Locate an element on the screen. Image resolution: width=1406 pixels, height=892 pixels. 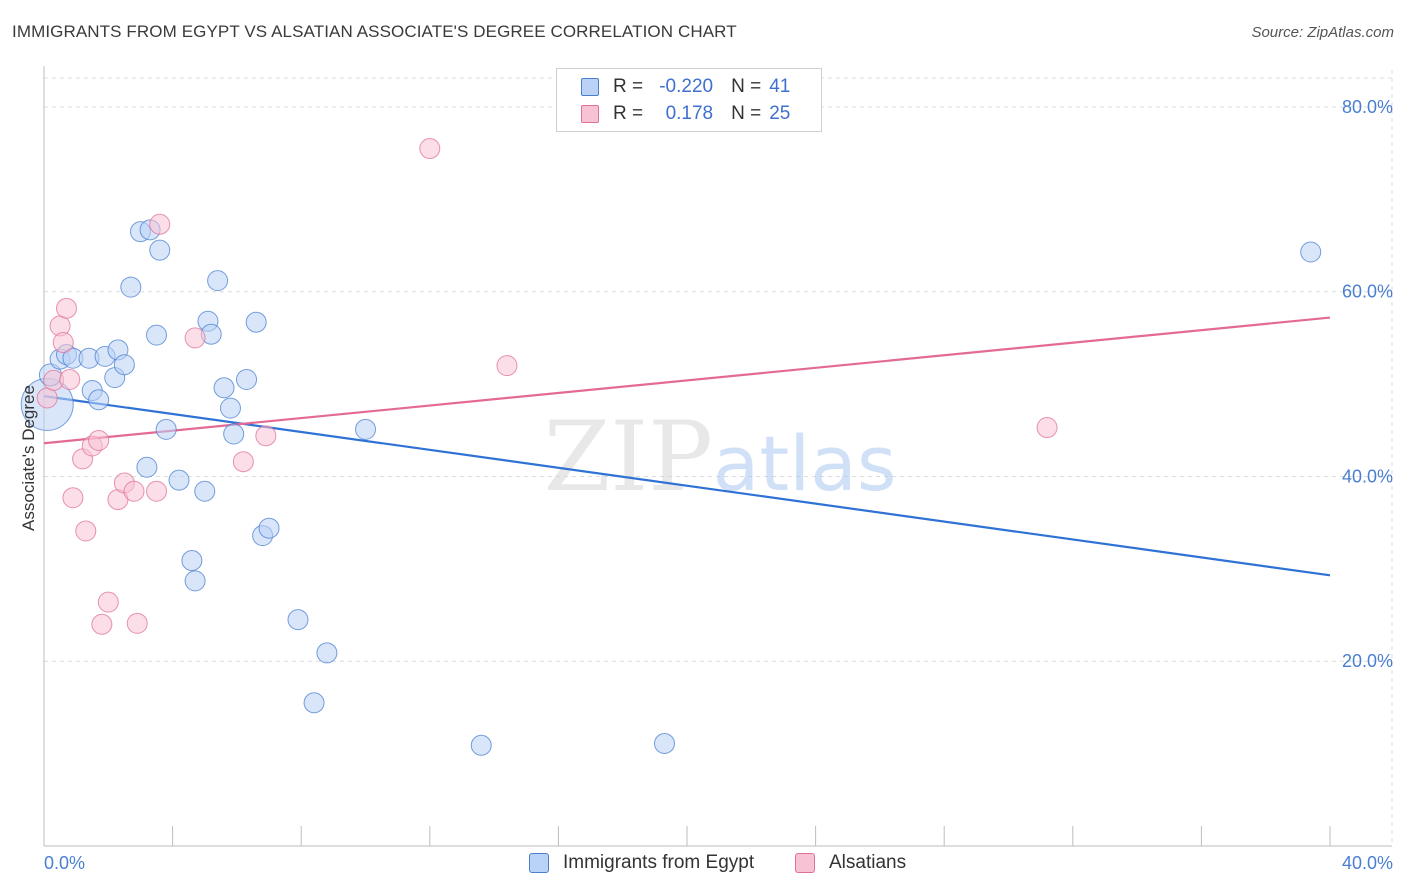
y-tick-label: 20.0% is located at coordinates (1367, 661).